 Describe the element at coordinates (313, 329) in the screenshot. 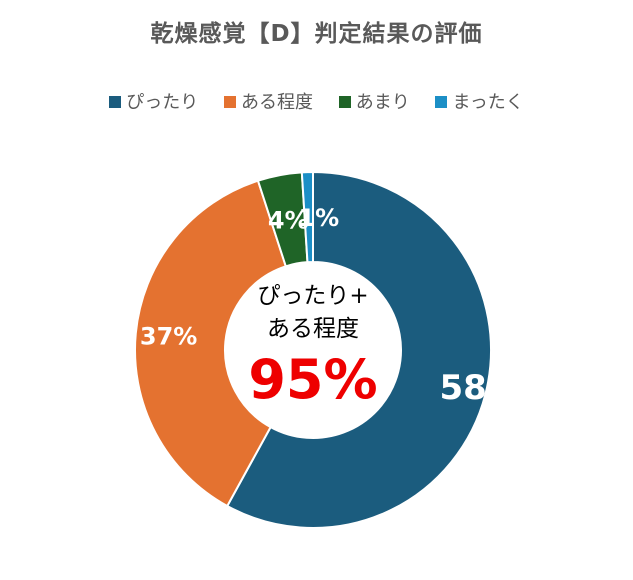

I see `center-label-line2: ある程度` at that location.